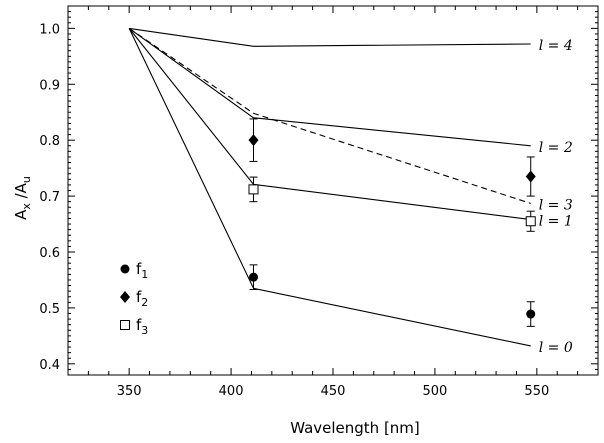 The image size is (604, 443). Describe the element at coordinates (49, 309) in the screenshot. I see `y-tick-label: 0.5` at that location.